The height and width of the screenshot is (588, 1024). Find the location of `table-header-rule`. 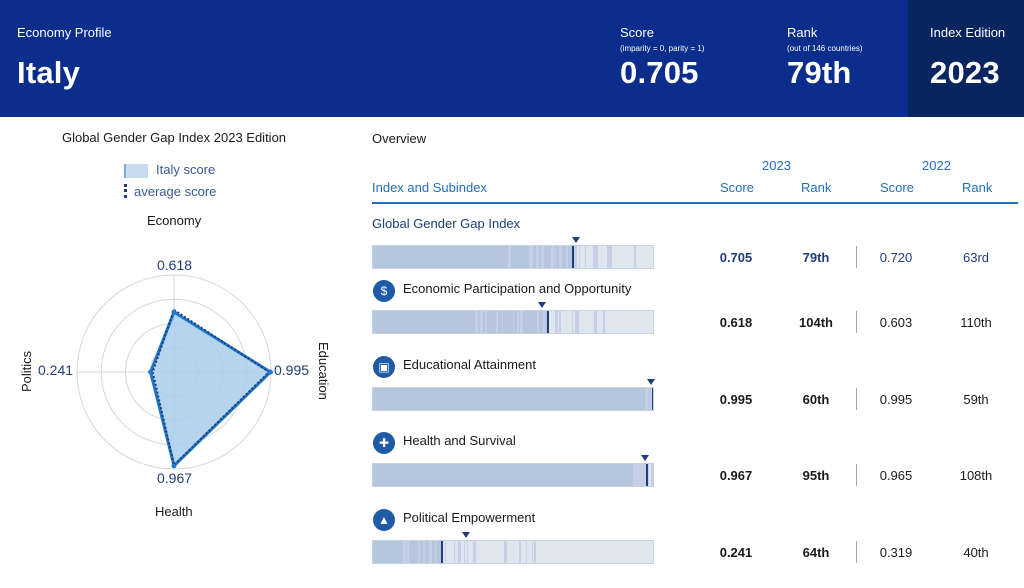

table-header-rule is located at coordinates (695, 203).